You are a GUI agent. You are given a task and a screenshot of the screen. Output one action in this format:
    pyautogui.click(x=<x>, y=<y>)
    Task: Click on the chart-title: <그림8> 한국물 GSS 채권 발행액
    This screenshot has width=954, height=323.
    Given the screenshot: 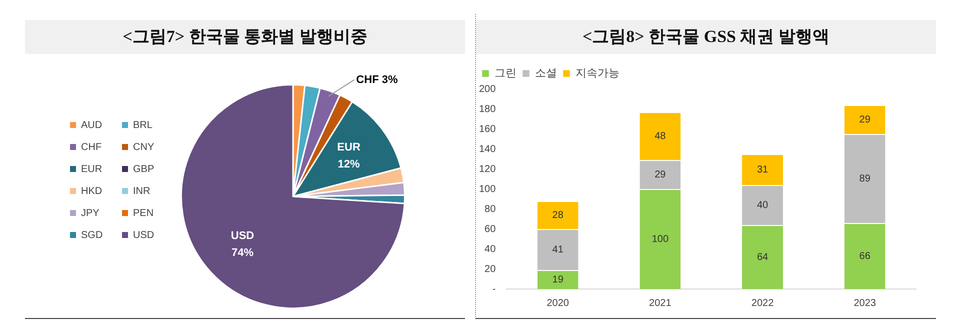 What is the action you would take?
    pyautogui.click(x=706, y=37)
    